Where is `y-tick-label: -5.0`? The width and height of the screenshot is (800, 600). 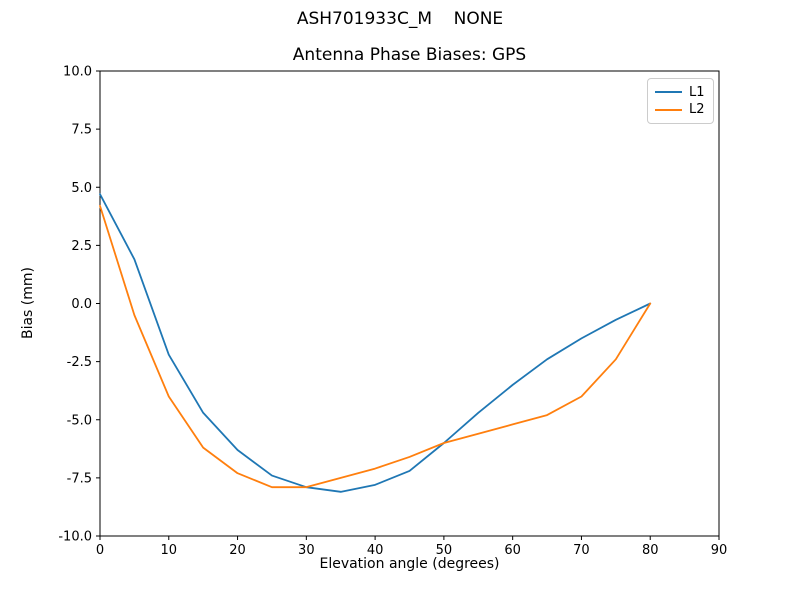
y-tick-label: -5.0 is located at coordinates (79, 420).